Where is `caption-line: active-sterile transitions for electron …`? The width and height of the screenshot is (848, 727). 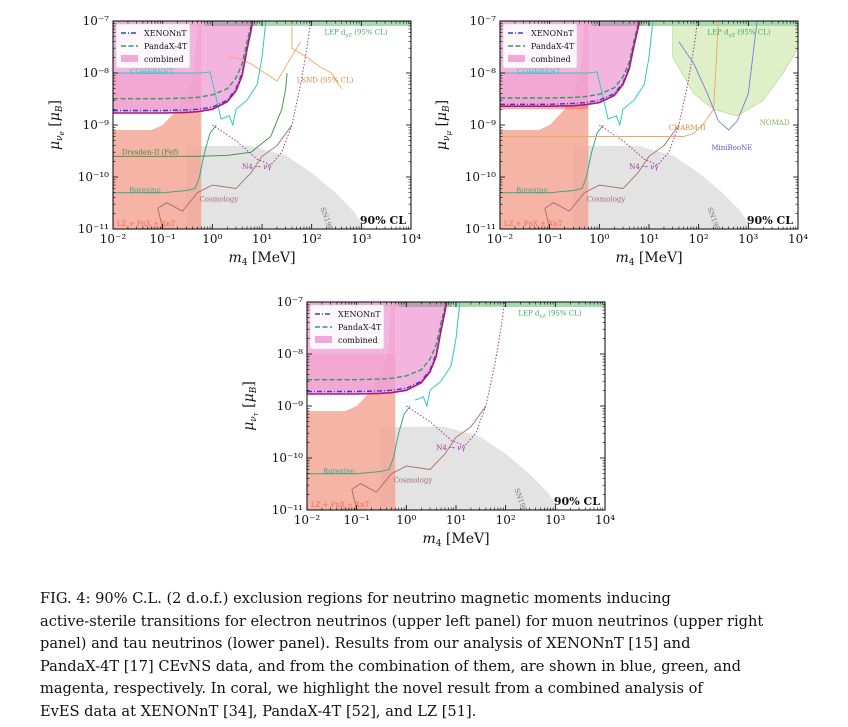
caption-line: active-sterile transitions for electron … is located at coordinates (402, 621).